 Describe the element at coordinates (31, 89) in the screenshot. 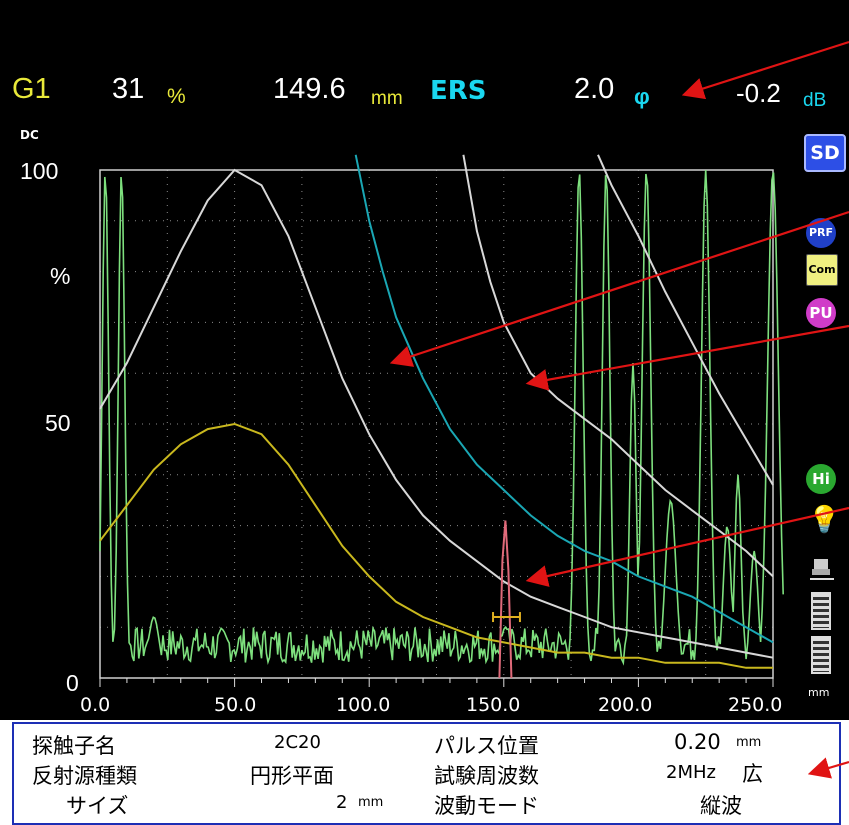

I see `gain-channel-label: G1` at that location.